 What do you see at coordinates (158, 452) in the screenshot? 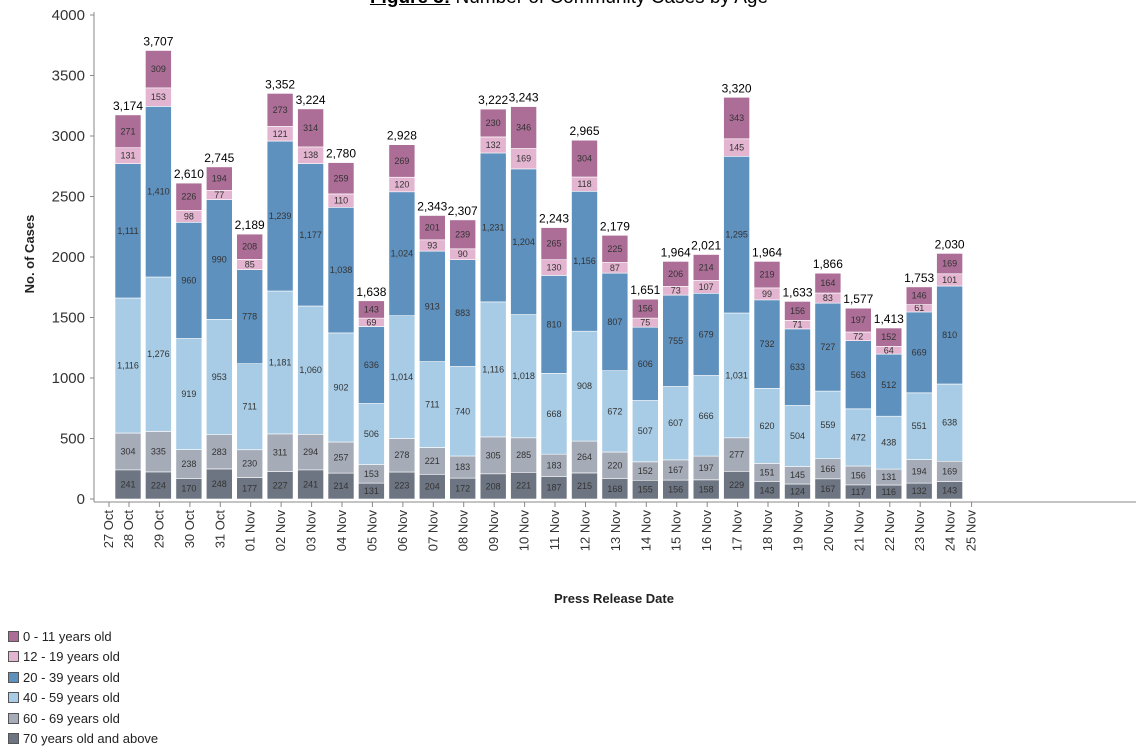
I see `segment-value-label: 335` at bounding box center [158, 452].